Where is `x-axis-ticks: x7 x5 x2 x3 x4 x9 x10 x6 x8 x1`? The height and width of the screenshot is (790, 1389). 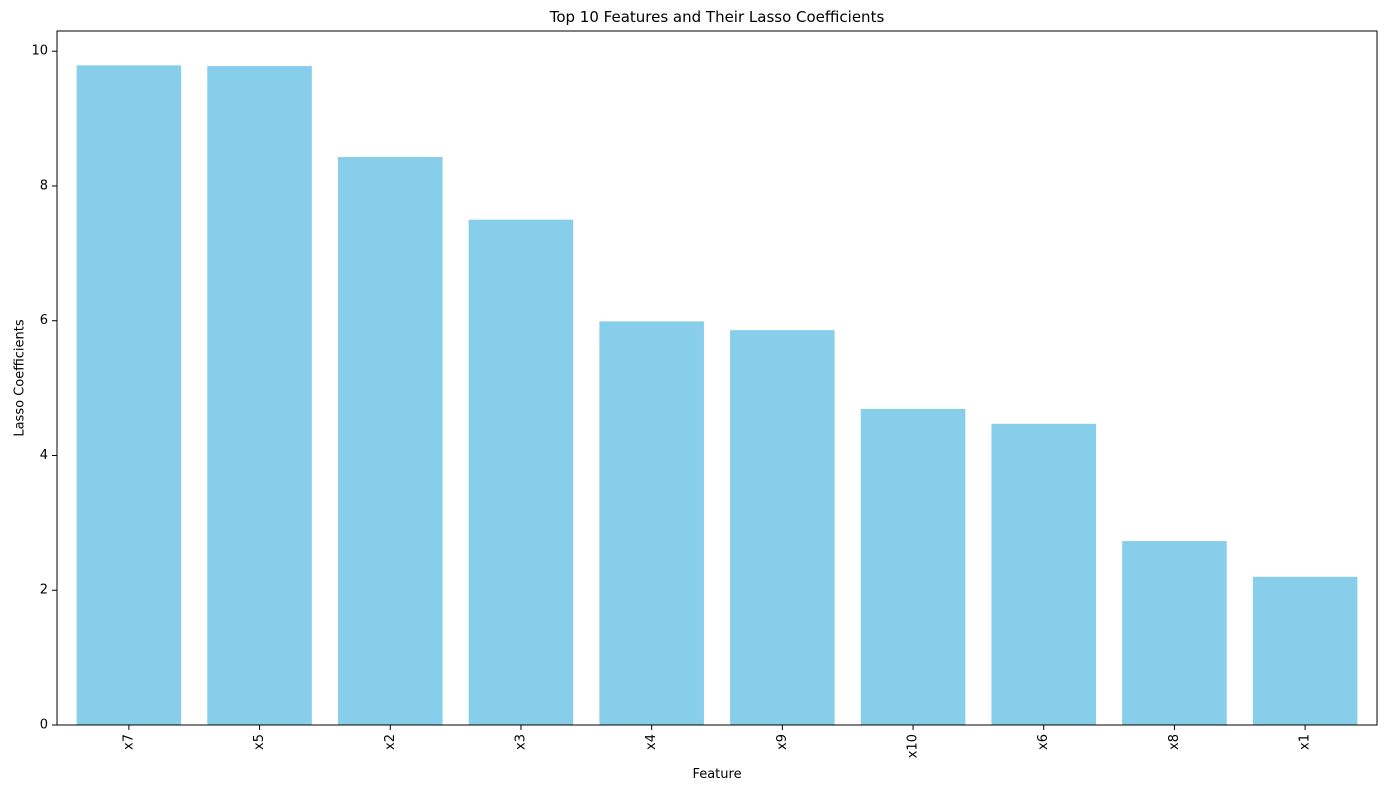
x-axis-ticks: x7 x5 x2 x3 x4 x9 x10 x6 x8 x1 is located at coordinates (717, 741).